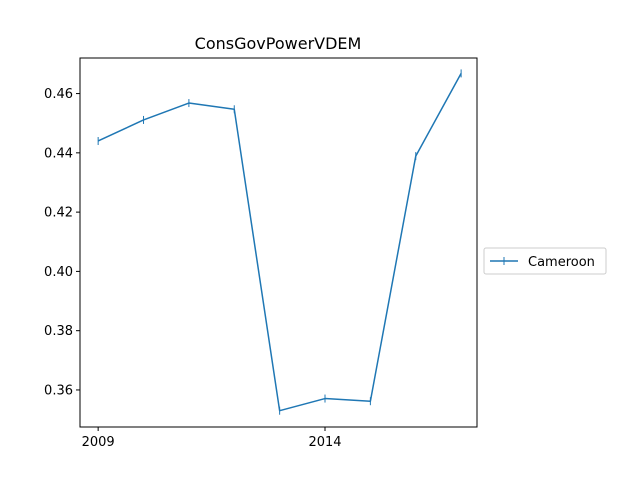  I want to click on chart-title: ConsGovPowerVDEM, so click(278, 43).